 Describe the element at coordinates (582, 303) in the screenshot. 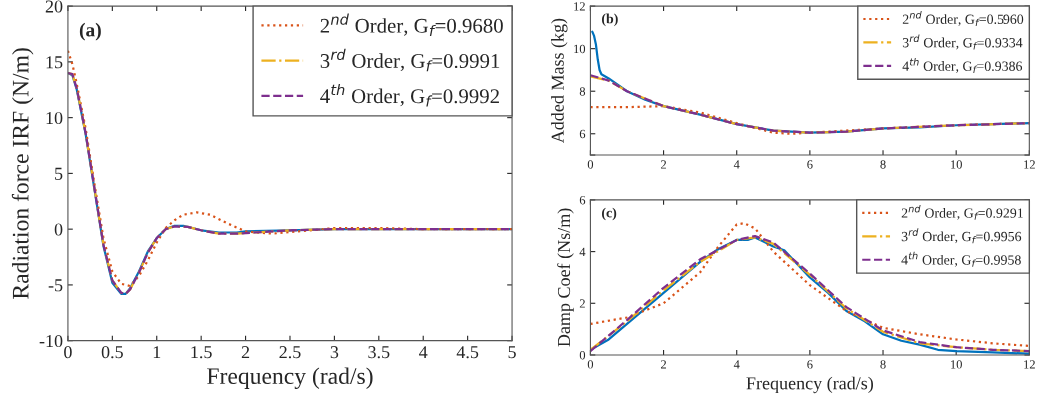

I see `y-tick-label: 2` at that location.